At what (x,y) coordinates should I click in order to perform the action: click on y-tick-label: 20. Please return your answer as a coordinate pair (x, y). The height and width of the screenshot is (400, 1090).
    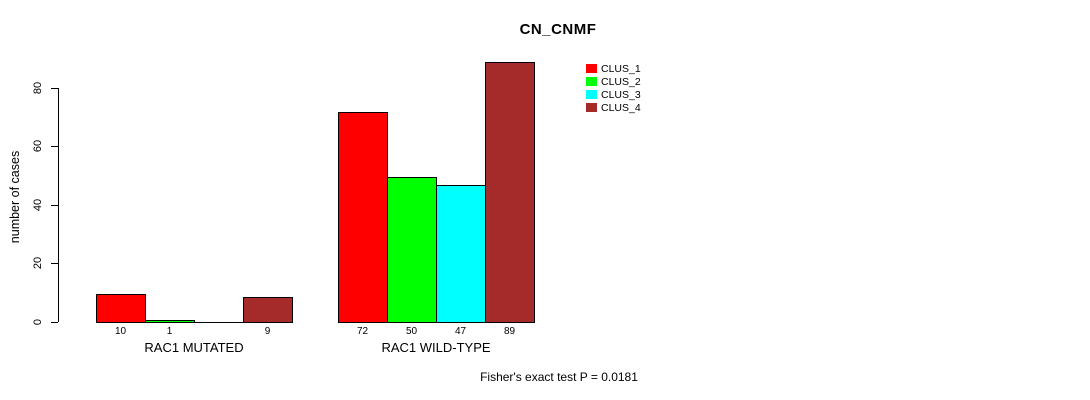
    Looking at the image, I should click on (38, 263).